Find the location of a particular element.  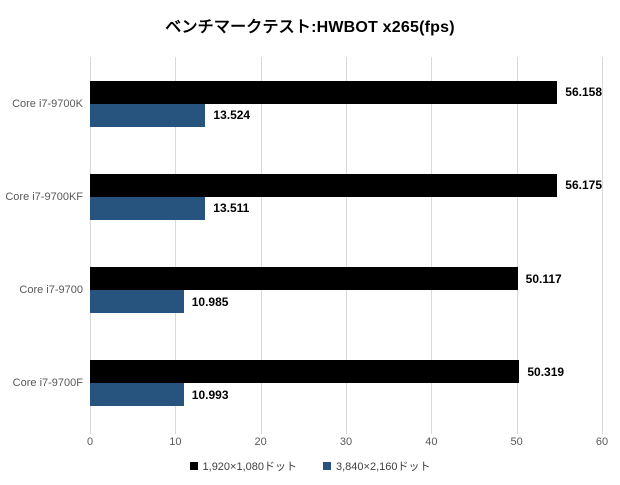

x-tick-label: 0 is located at coordinates (90, 442).